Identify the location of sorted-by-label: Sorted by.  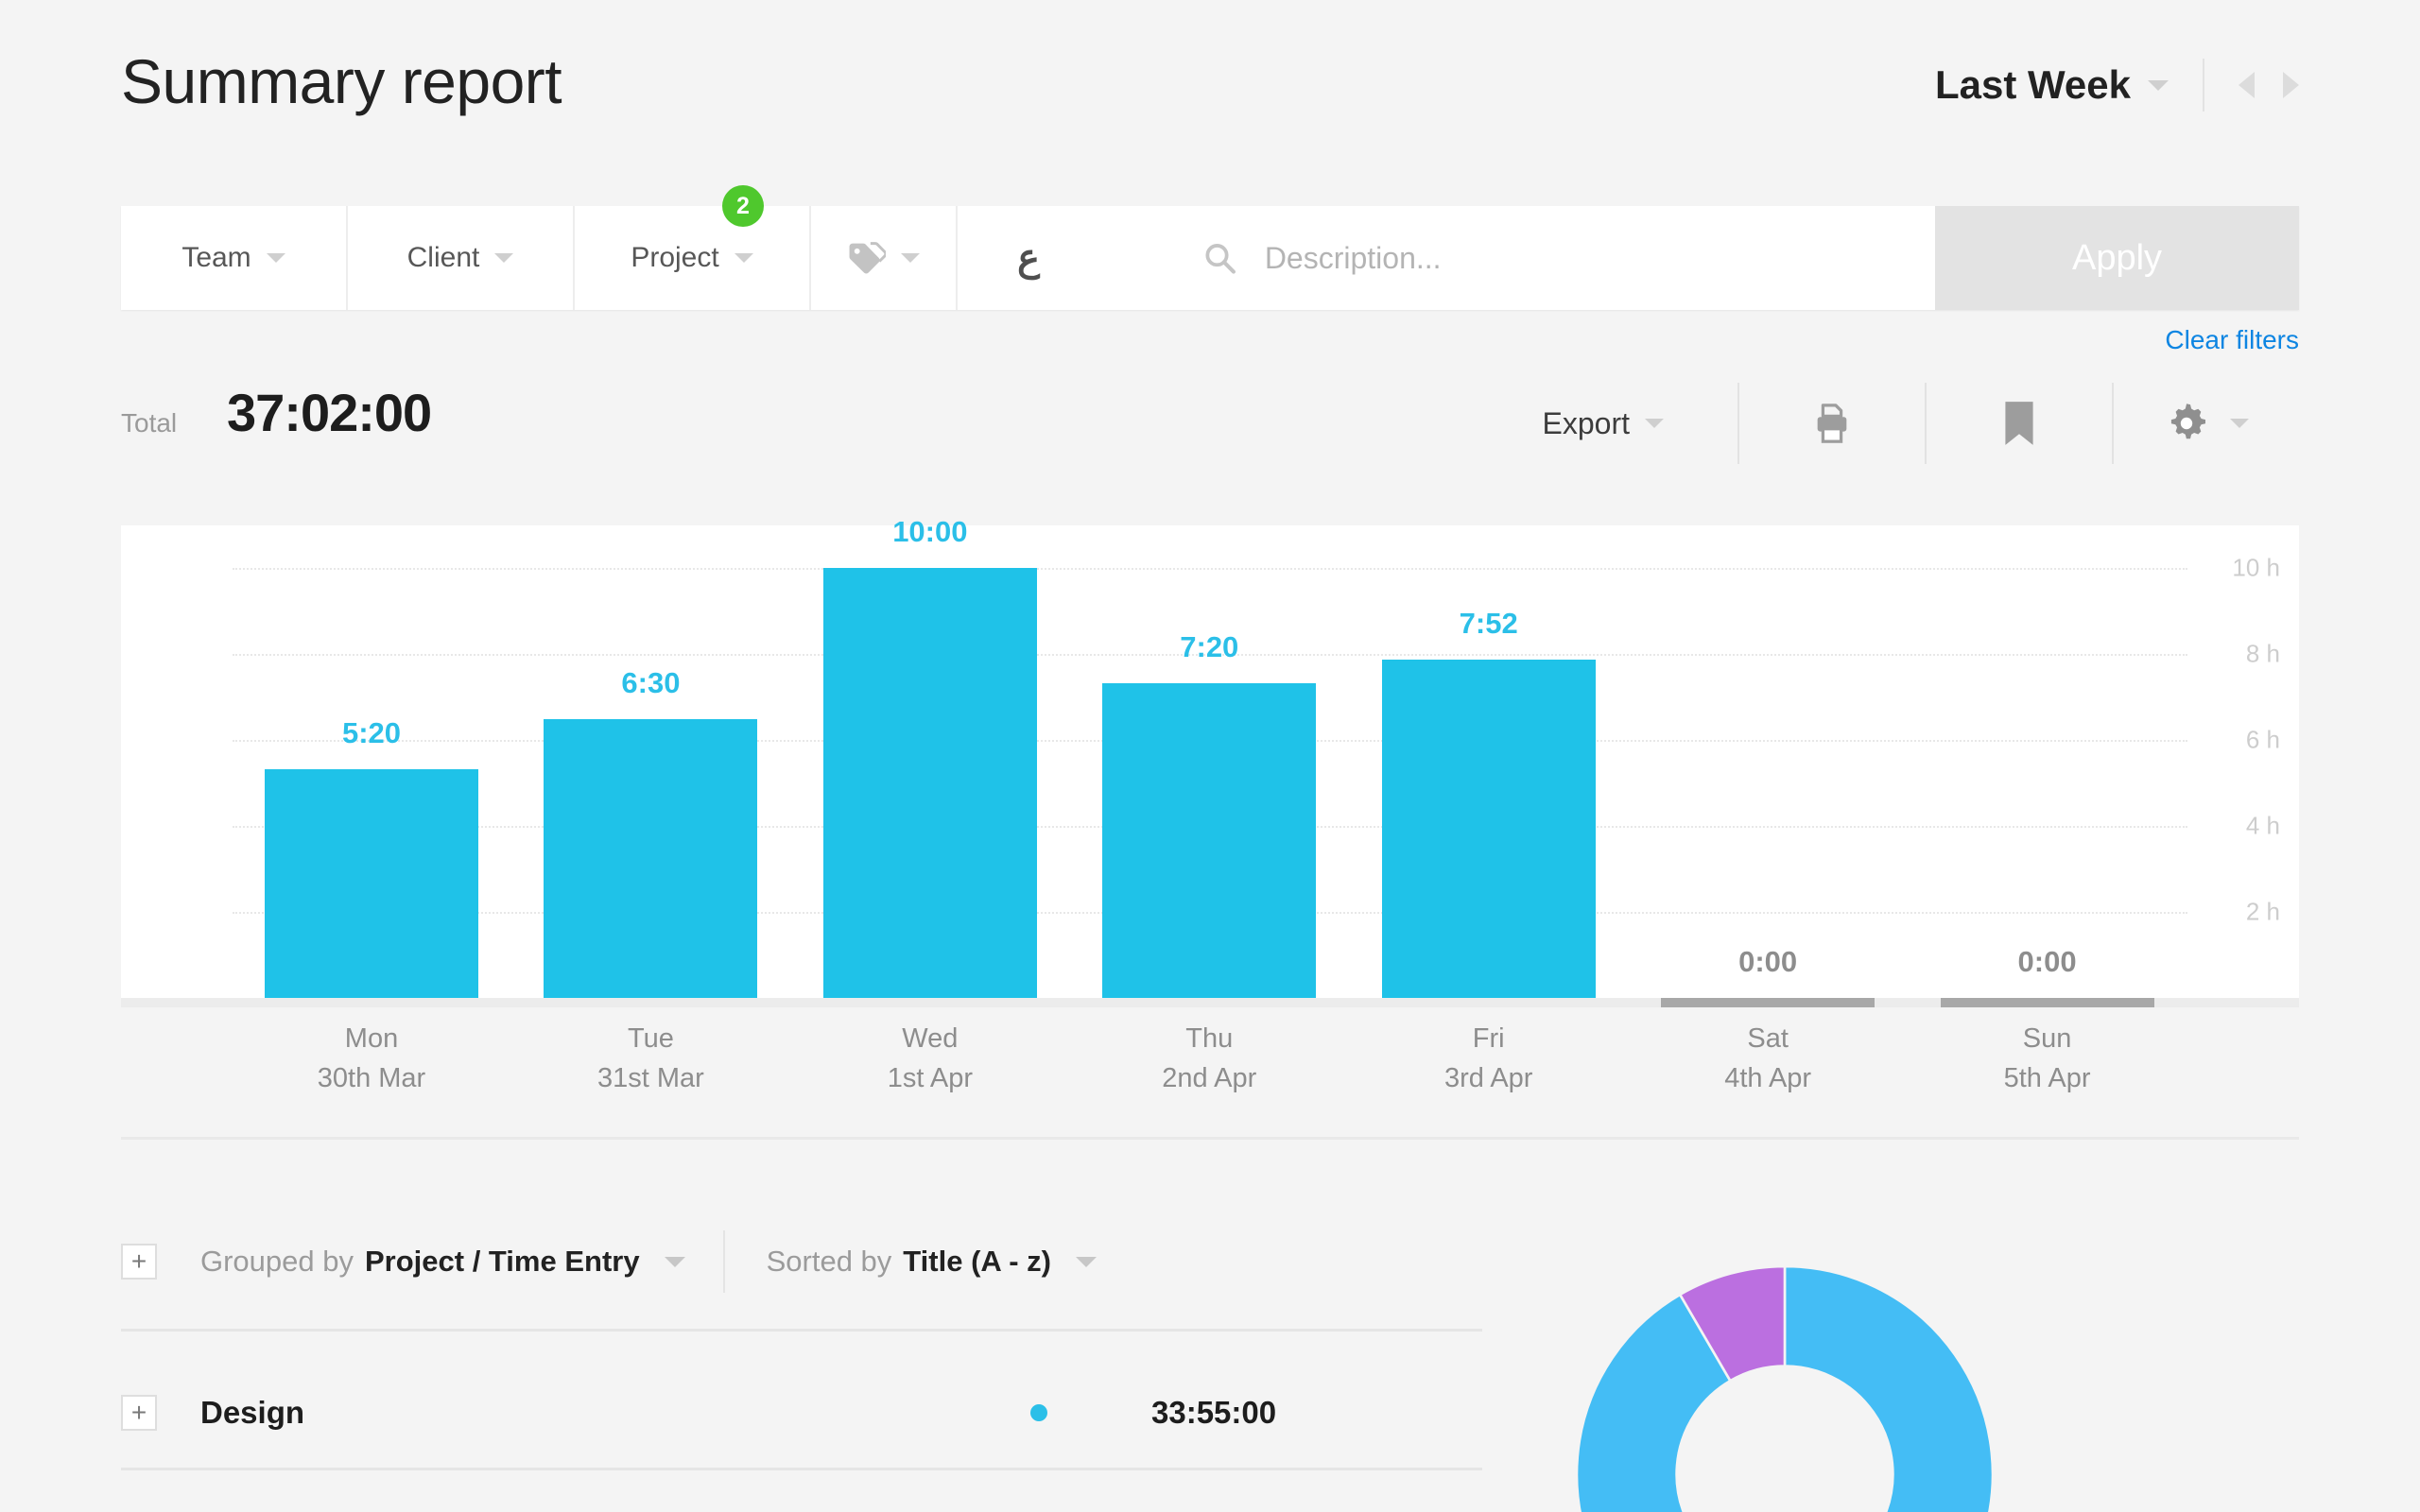
(829, 1261).